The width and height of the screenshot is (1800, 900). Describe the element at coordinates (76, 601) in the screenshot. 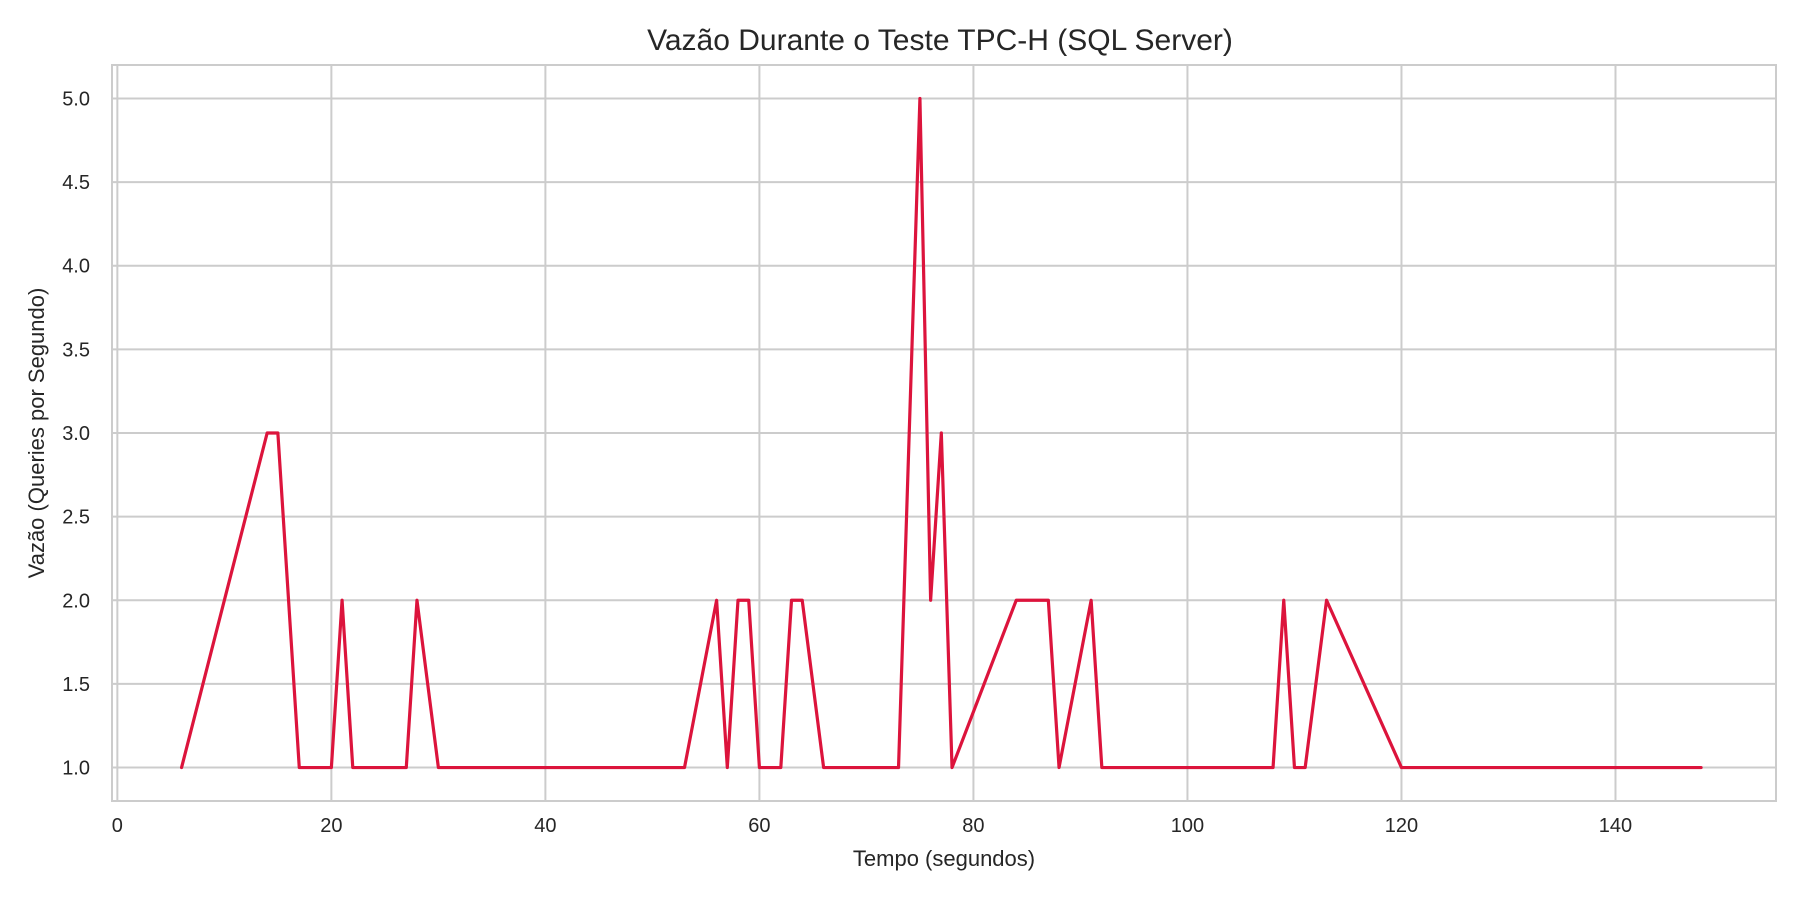

I see `y-tick-label: 2.0` at that location.